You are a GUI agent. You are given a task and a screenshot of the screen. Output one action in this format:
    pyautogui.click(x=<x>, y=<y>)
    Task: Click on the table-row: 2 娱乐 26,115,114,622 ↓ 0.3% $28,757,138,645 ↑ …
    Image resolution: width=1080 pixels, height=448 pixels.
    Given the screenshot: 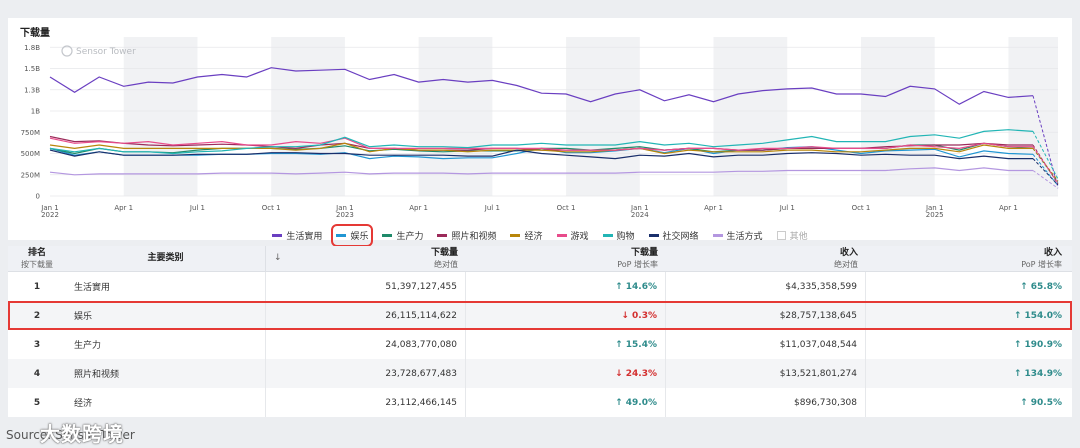 What is the action you would take?
    pyautogui.click(x=540, y=315)
    